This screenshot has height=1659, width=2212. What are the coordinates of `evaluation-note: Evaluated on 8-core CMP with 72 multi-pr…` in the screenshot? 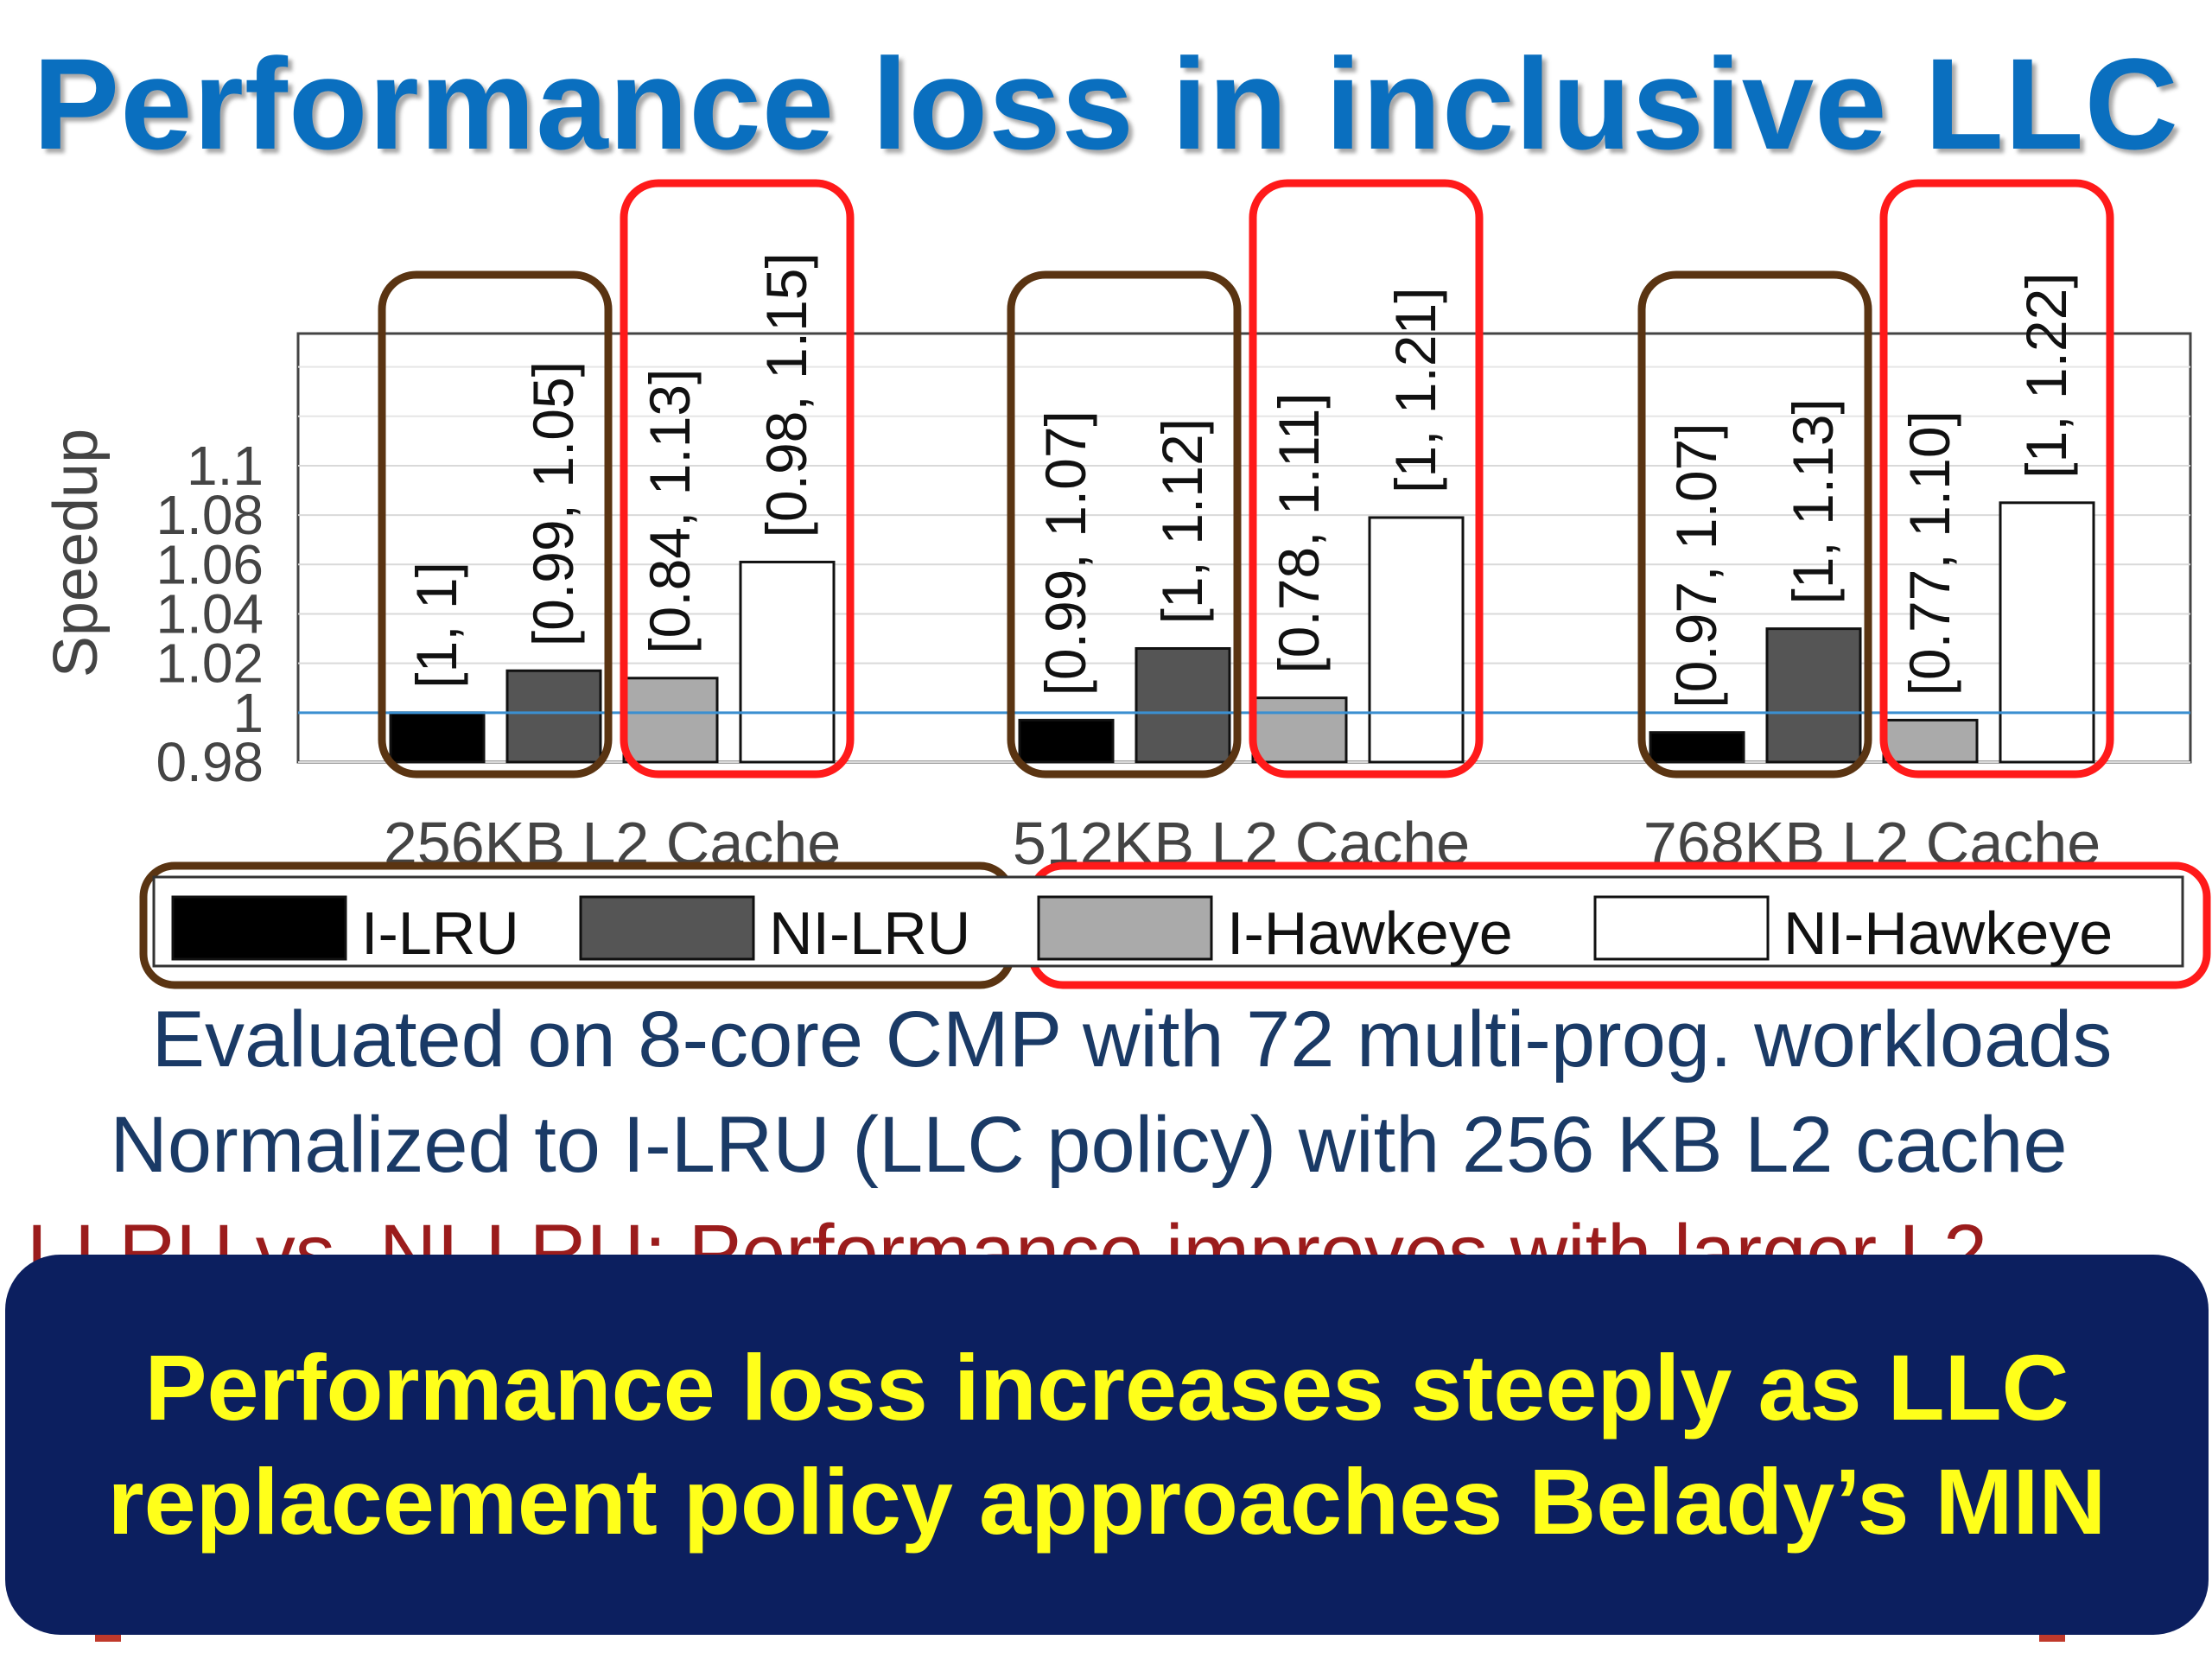 It's located at (1132, 1039).